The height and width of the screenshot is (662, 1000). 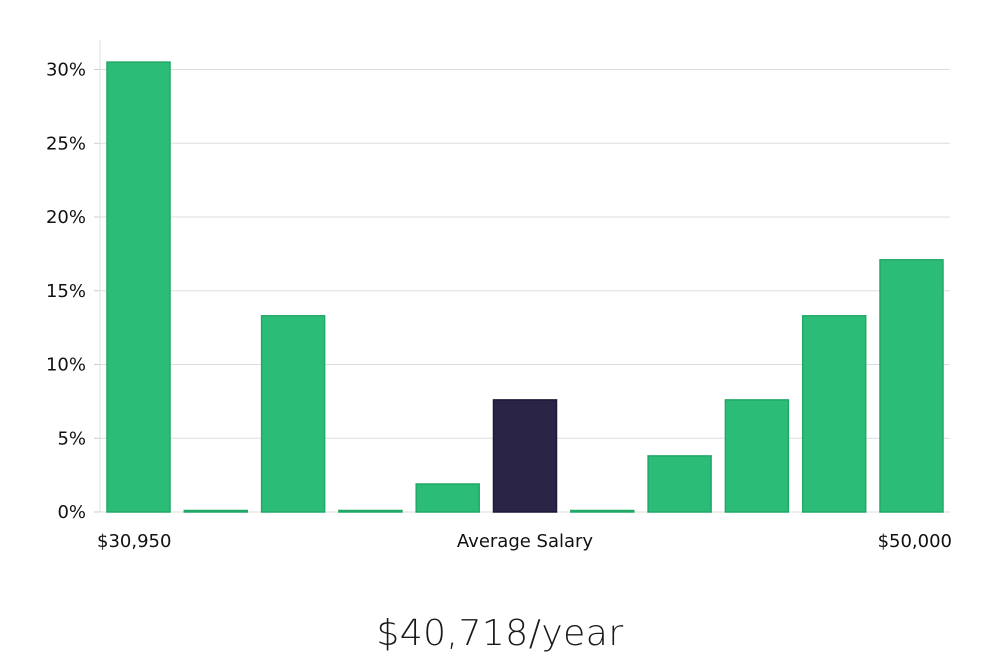 What do you see at coordinates (71, 438) in the screenshot?
I see `y-tick-label: 5%` at bounding box center [71, 438].